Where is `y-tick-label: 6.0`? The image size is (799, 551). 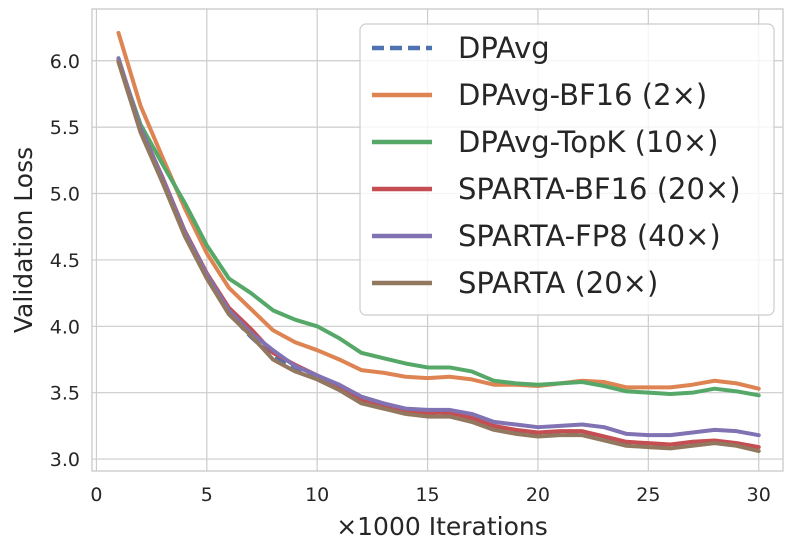 y-tick-label: 6.0 is located at coordinates (65, 62).